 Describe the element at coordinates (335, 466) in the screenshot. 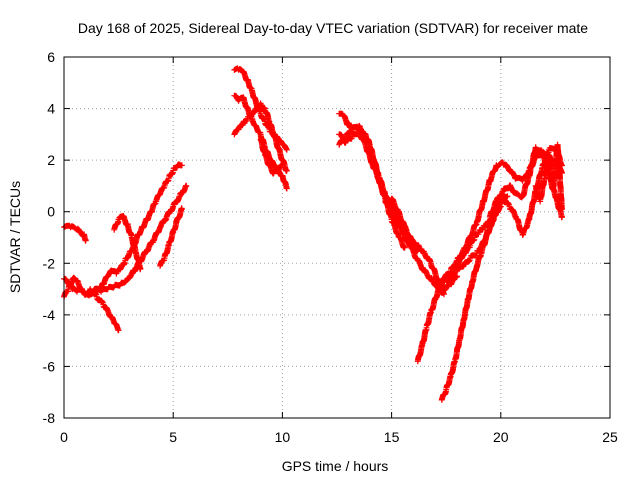

I see `x-axis-label: GPS time / hours` at that location.